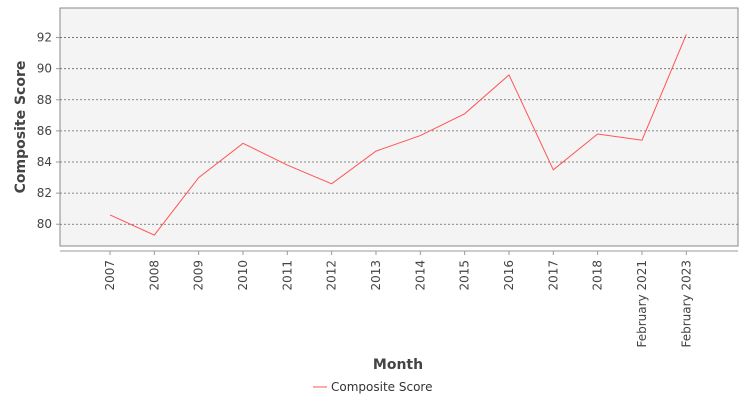  What do you see at coordinates (44, 162) in the screenshot?
I see `y-tick-label: 84` at bounding box center [44, 162].